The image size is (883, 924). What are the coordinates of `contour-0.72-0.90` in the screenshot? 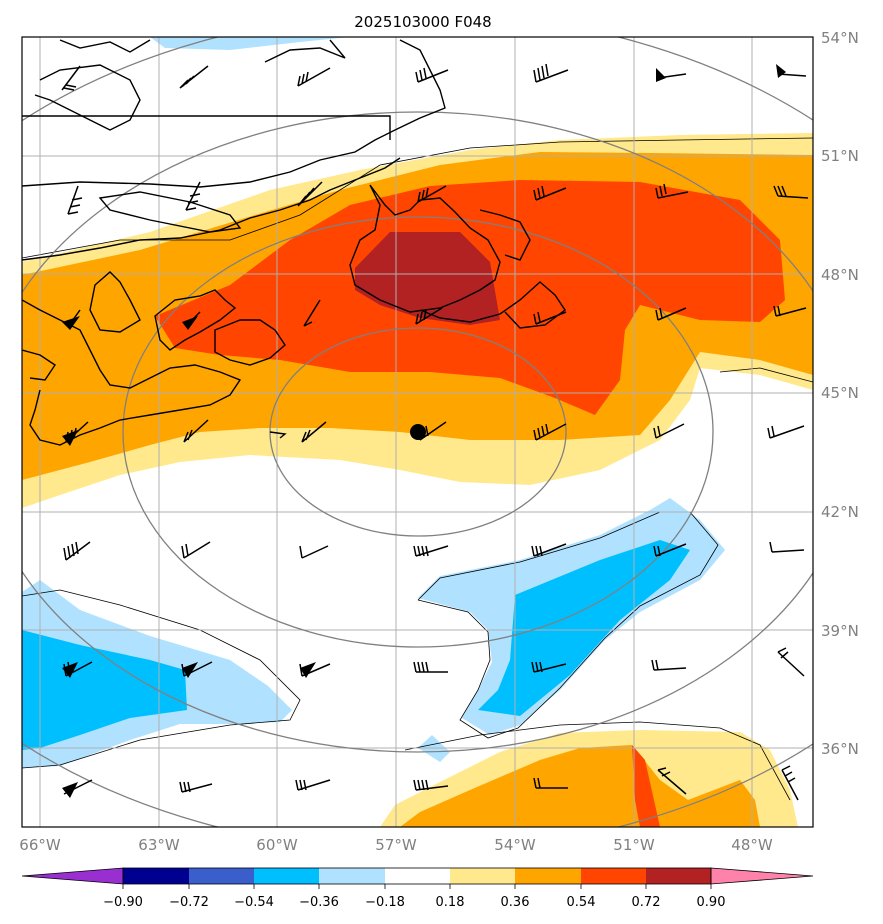 It's located at (427, 278).